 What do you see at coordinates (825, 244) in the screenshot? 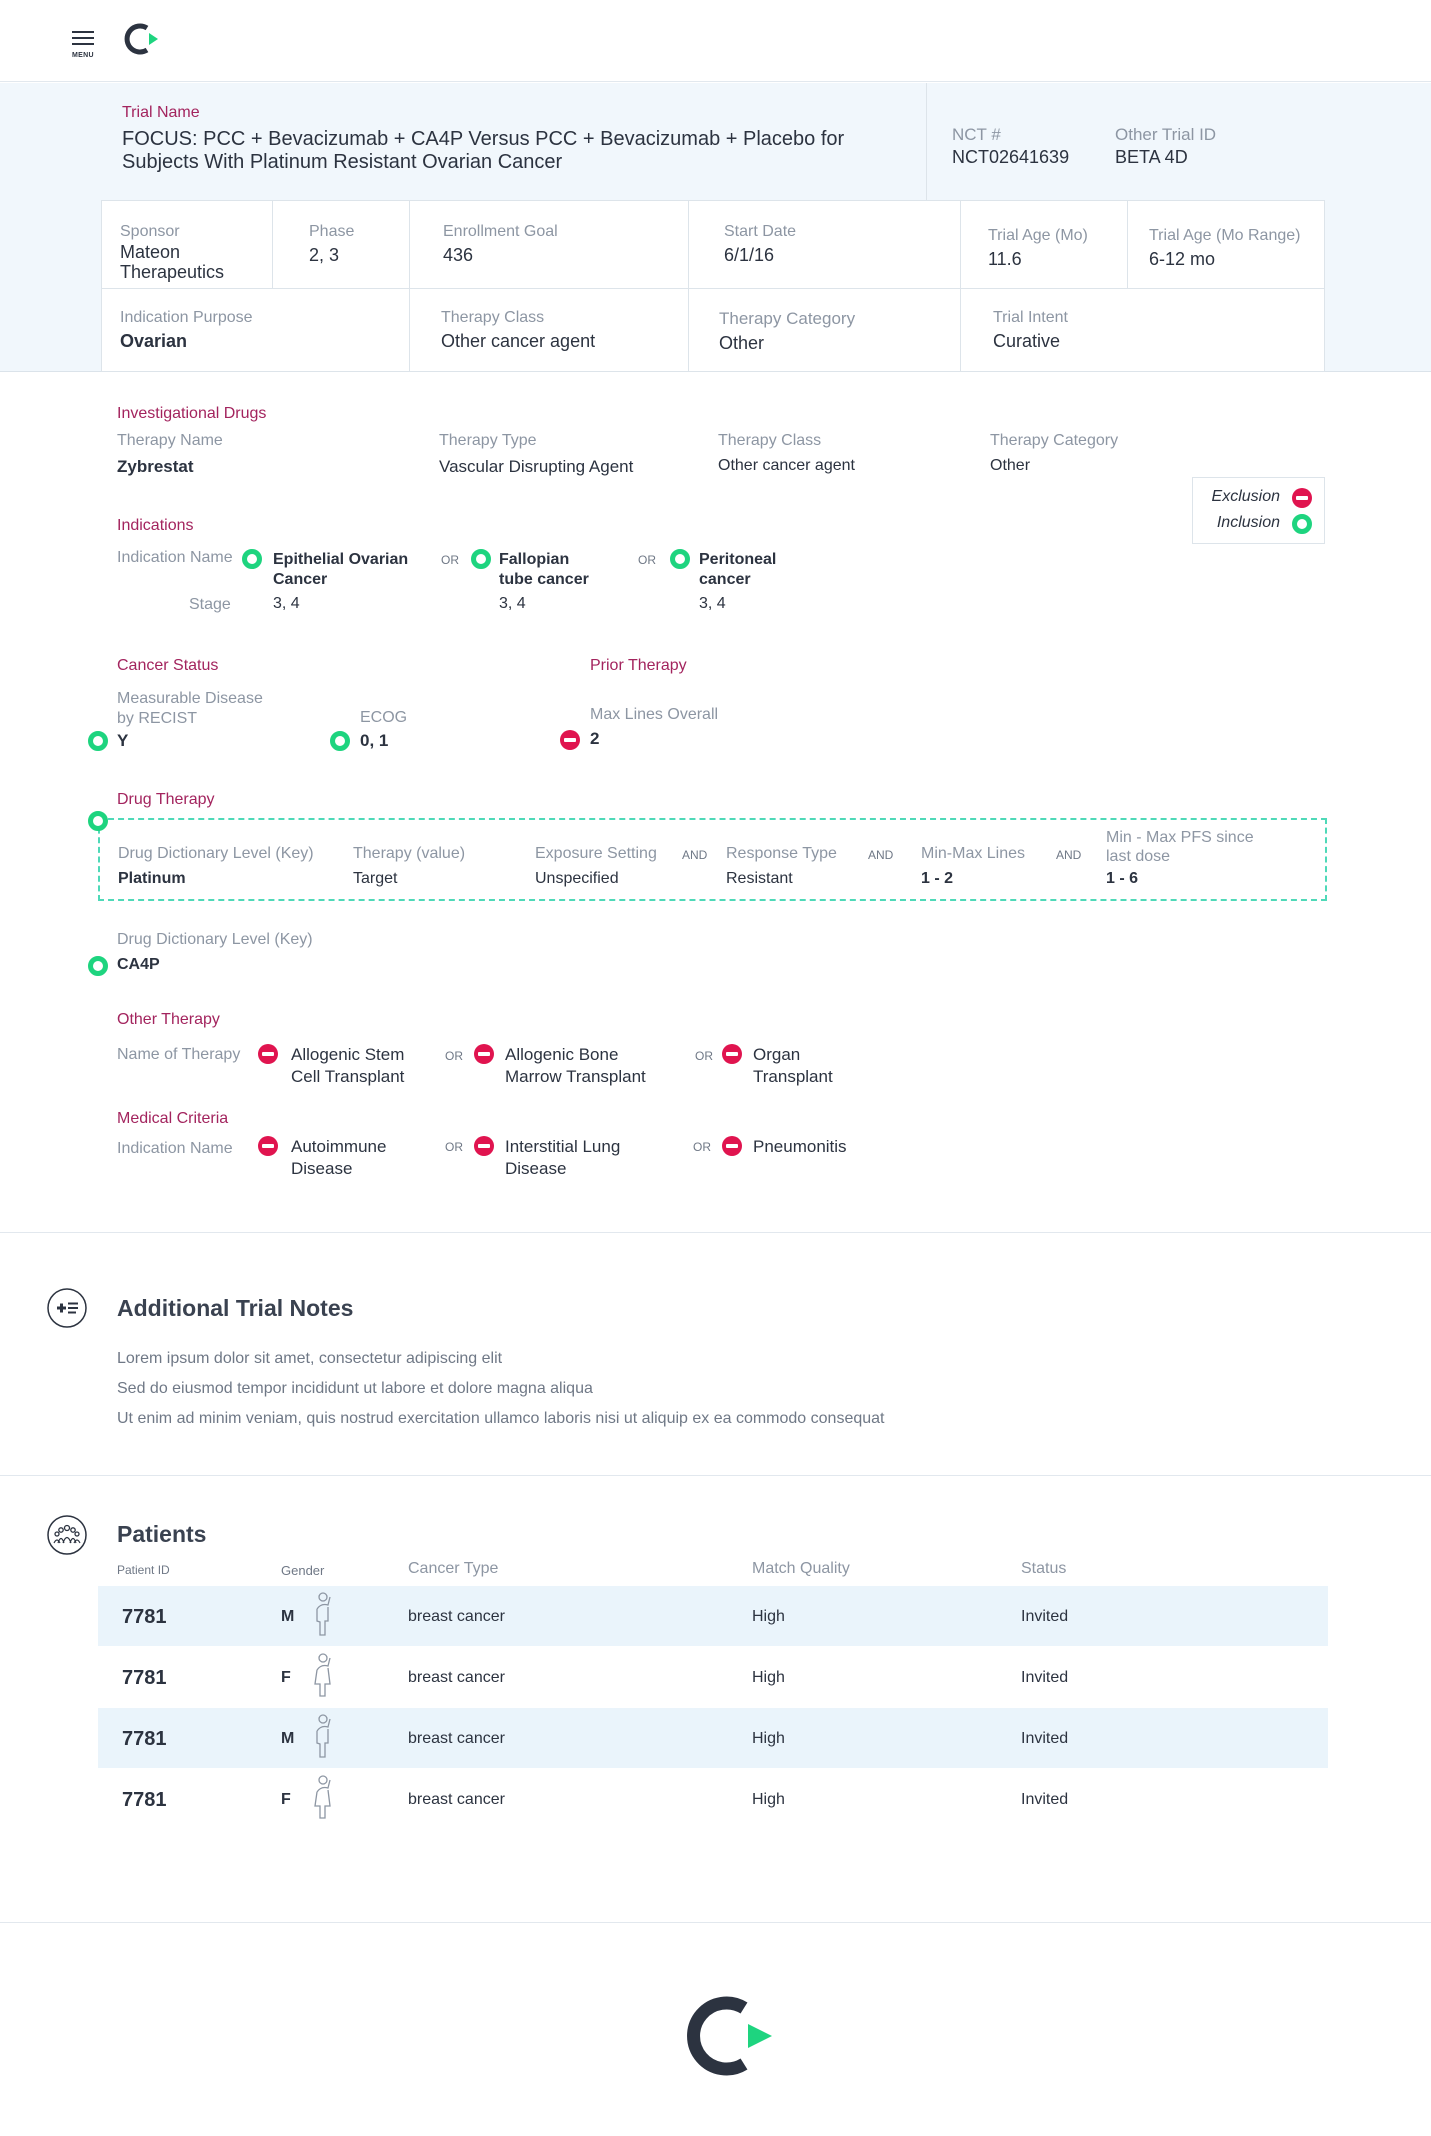
I see `start-date-cell: Start Date 6/1/16` at bounding box center [825, 244].